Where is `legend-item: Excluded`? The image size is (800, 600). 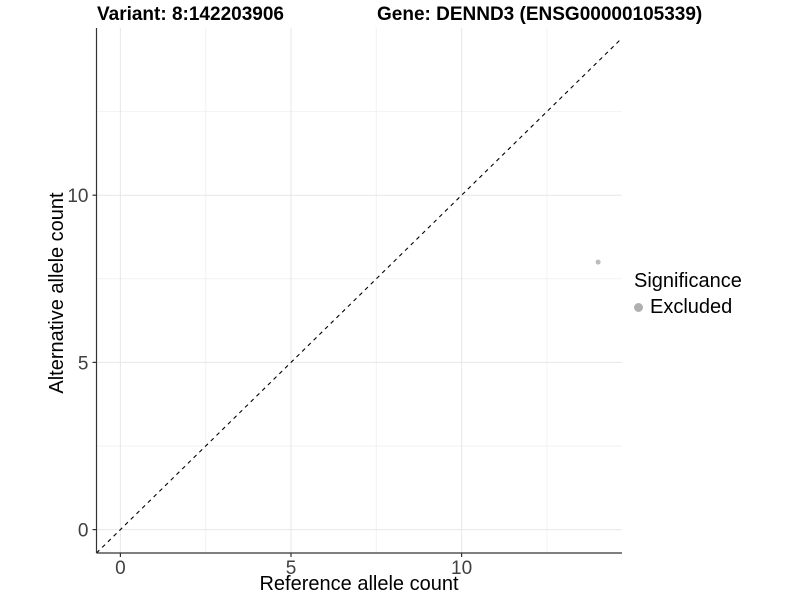 legend-item: Excluded is located at coordinates (688, 307).